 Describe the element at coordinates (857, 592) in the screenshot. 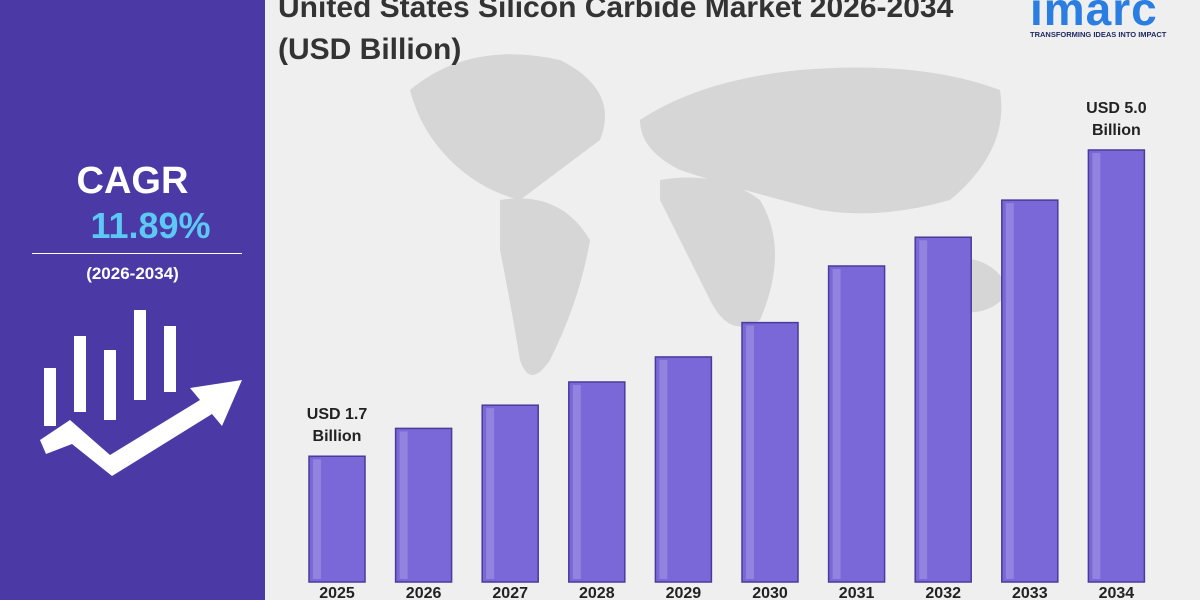

I see `x-tick-label: 2031` at that location.